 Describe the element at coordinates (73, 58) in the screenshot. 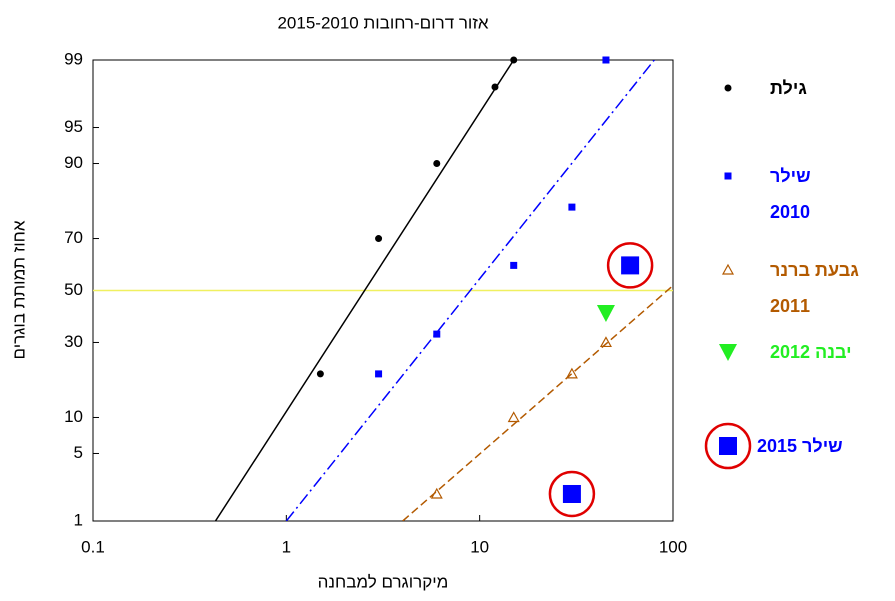

I see `y-tick-label: 99` at that location.